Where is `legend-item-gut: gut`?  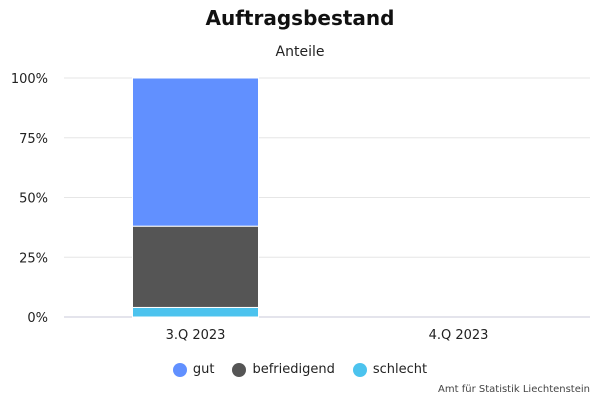
legend-item-gut: gut is located at coordinates (193, 369).